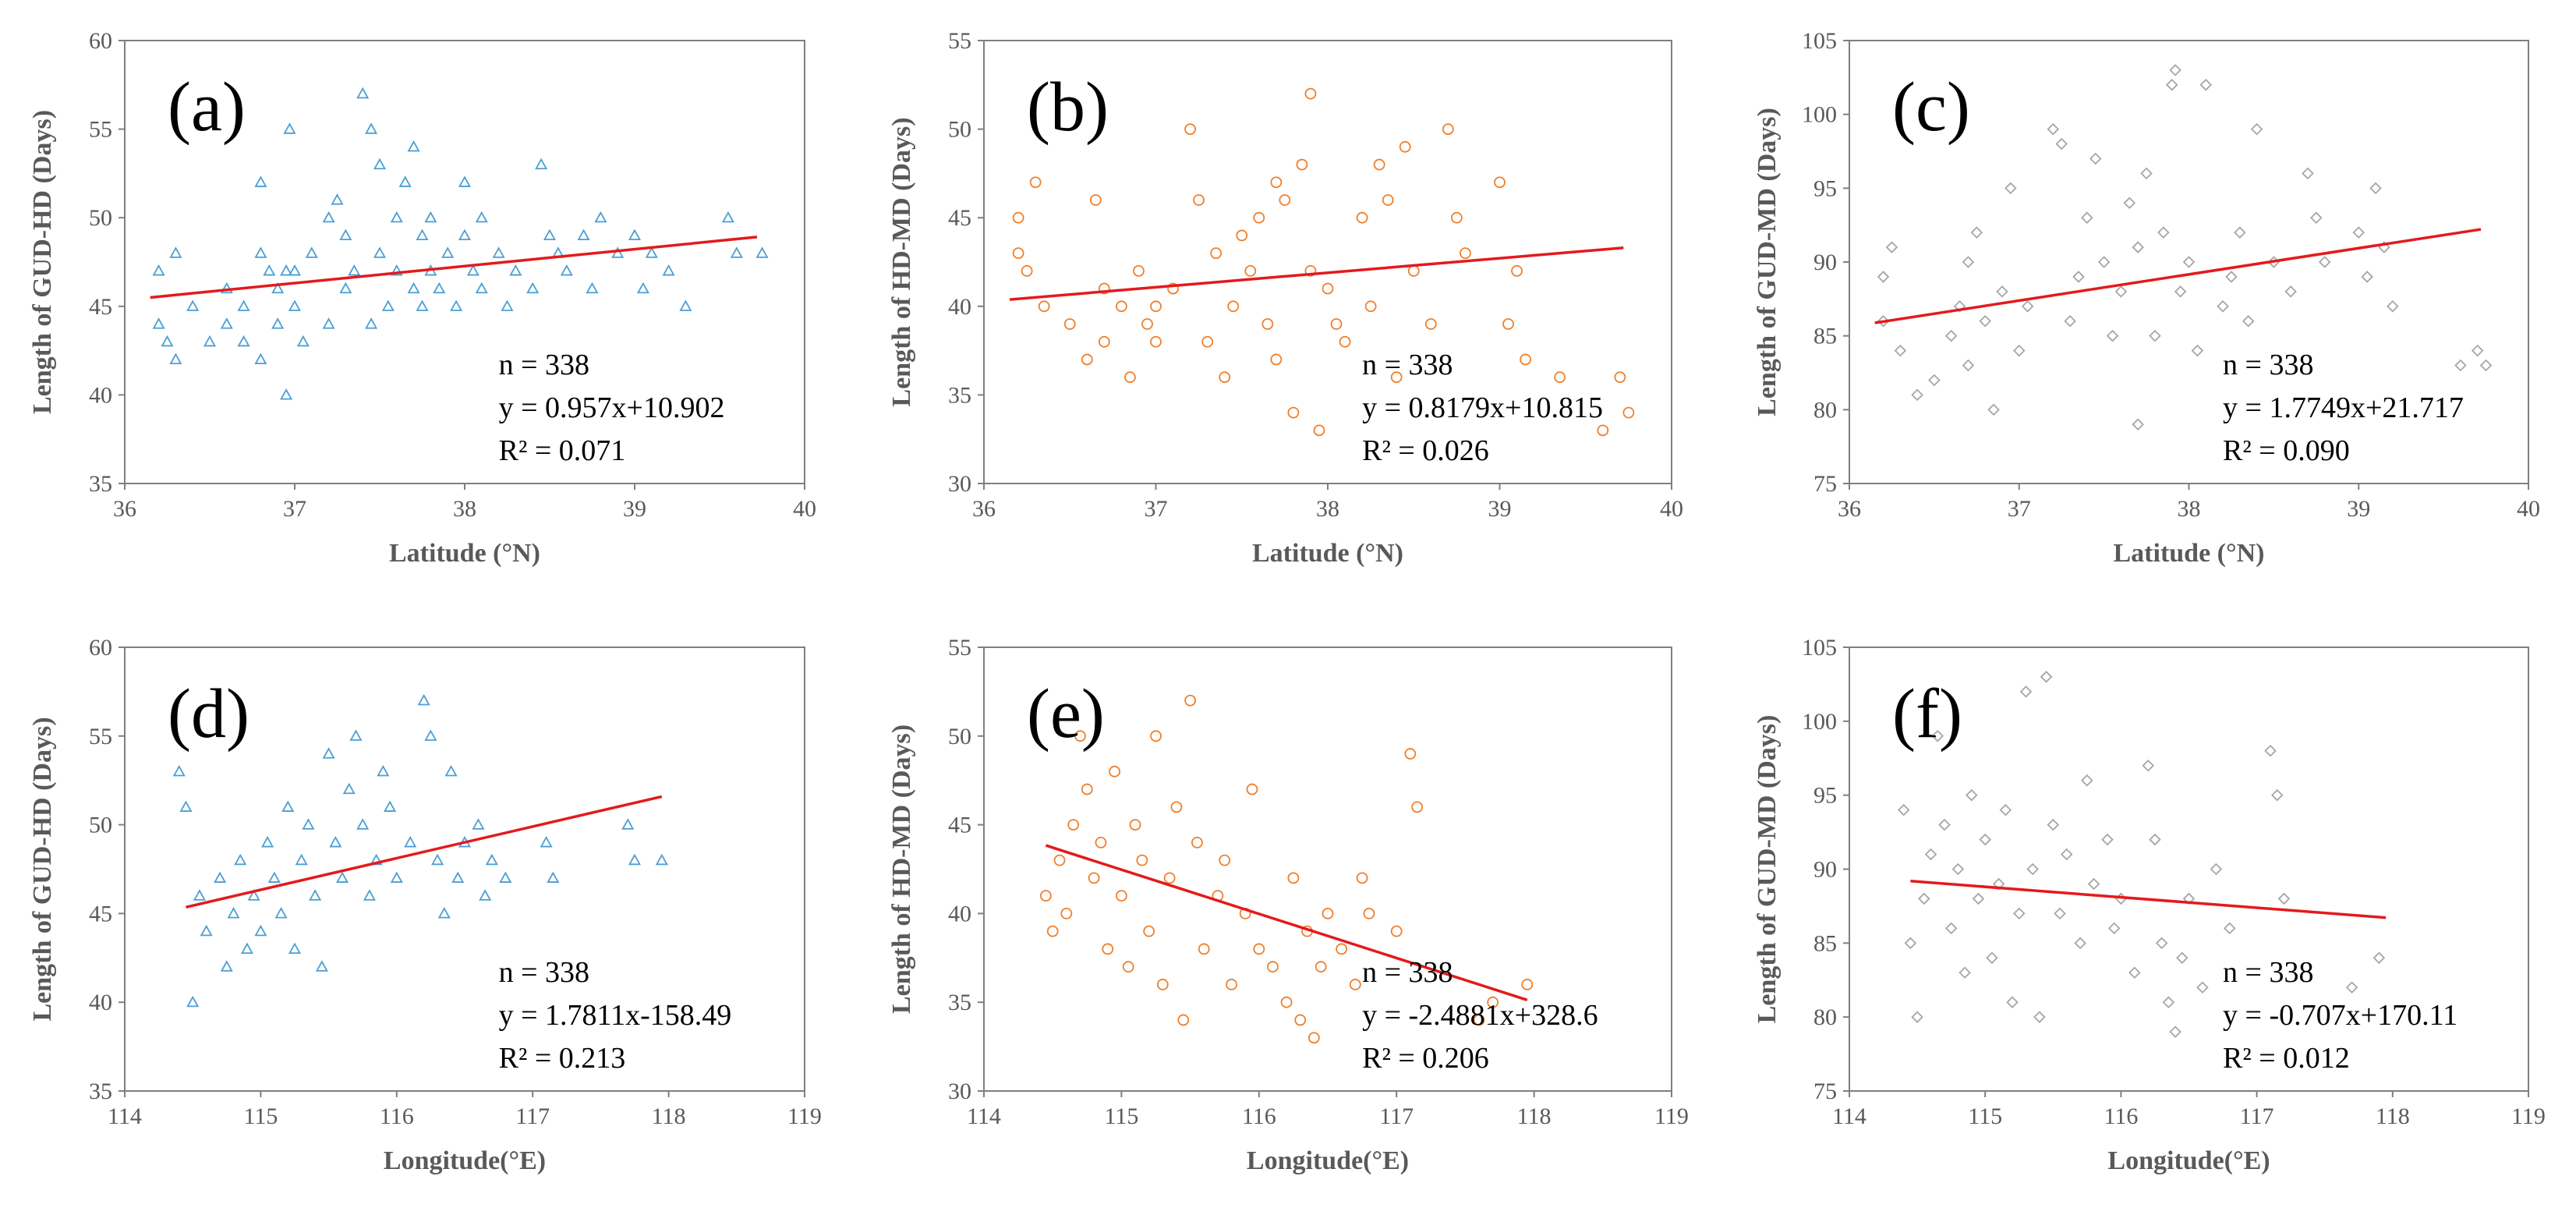  What do you see at coordinates (804, 509) in the screenshot?
I see `x-tick-label: 40` at bounding box center [804, 509].